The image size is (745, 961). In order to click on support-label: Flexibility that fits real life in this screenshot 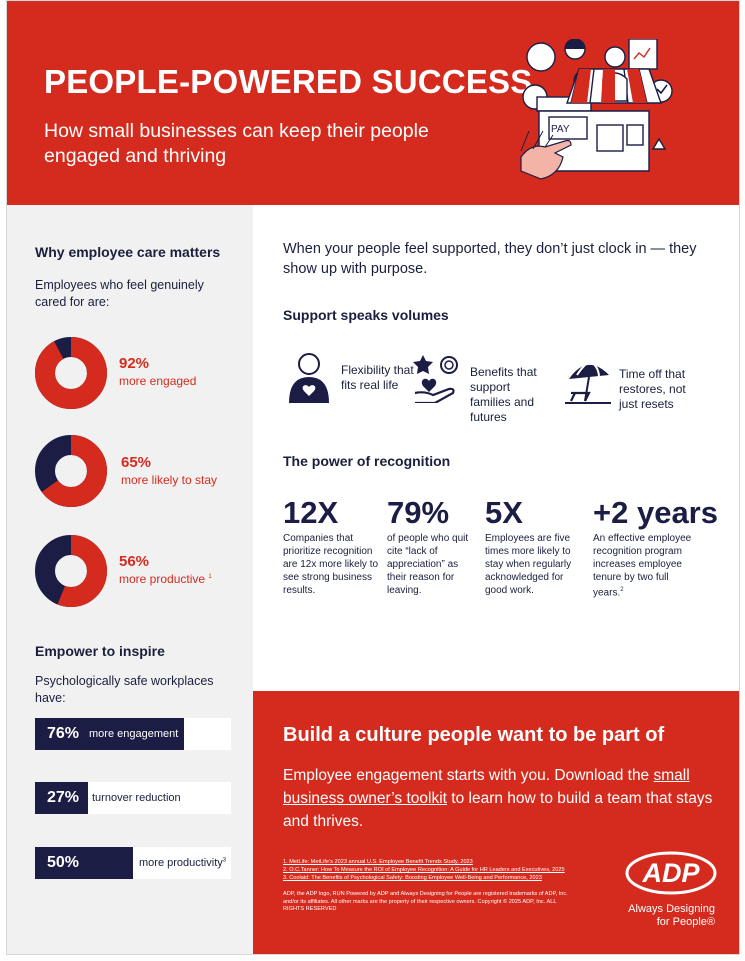, I will do `click(377, 377)`.